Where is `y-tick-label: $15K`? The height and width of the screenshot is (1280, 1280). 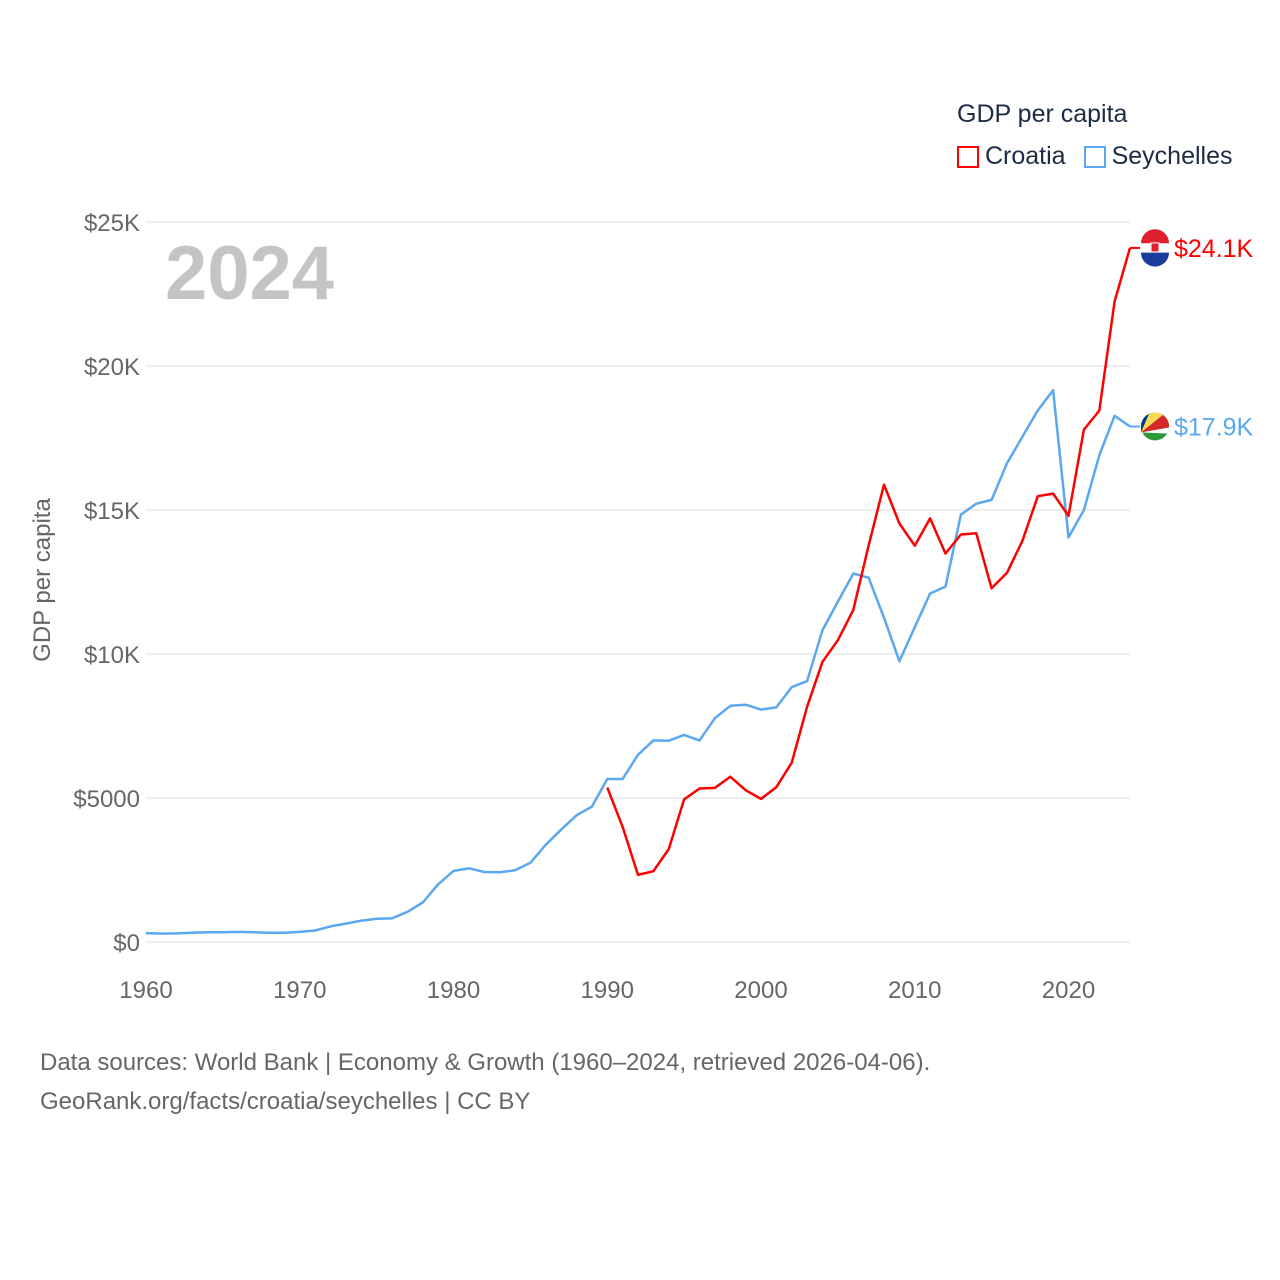 y-tick-label: $15K is located at coordinates (112, 511).